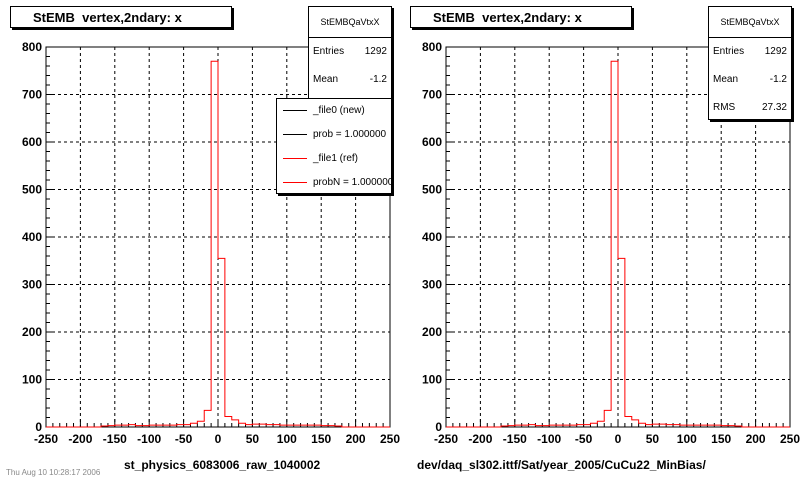 The image size is (800, 480). I want to click on legend-entry-probn: probN = 1.000000, so click(334, 182).